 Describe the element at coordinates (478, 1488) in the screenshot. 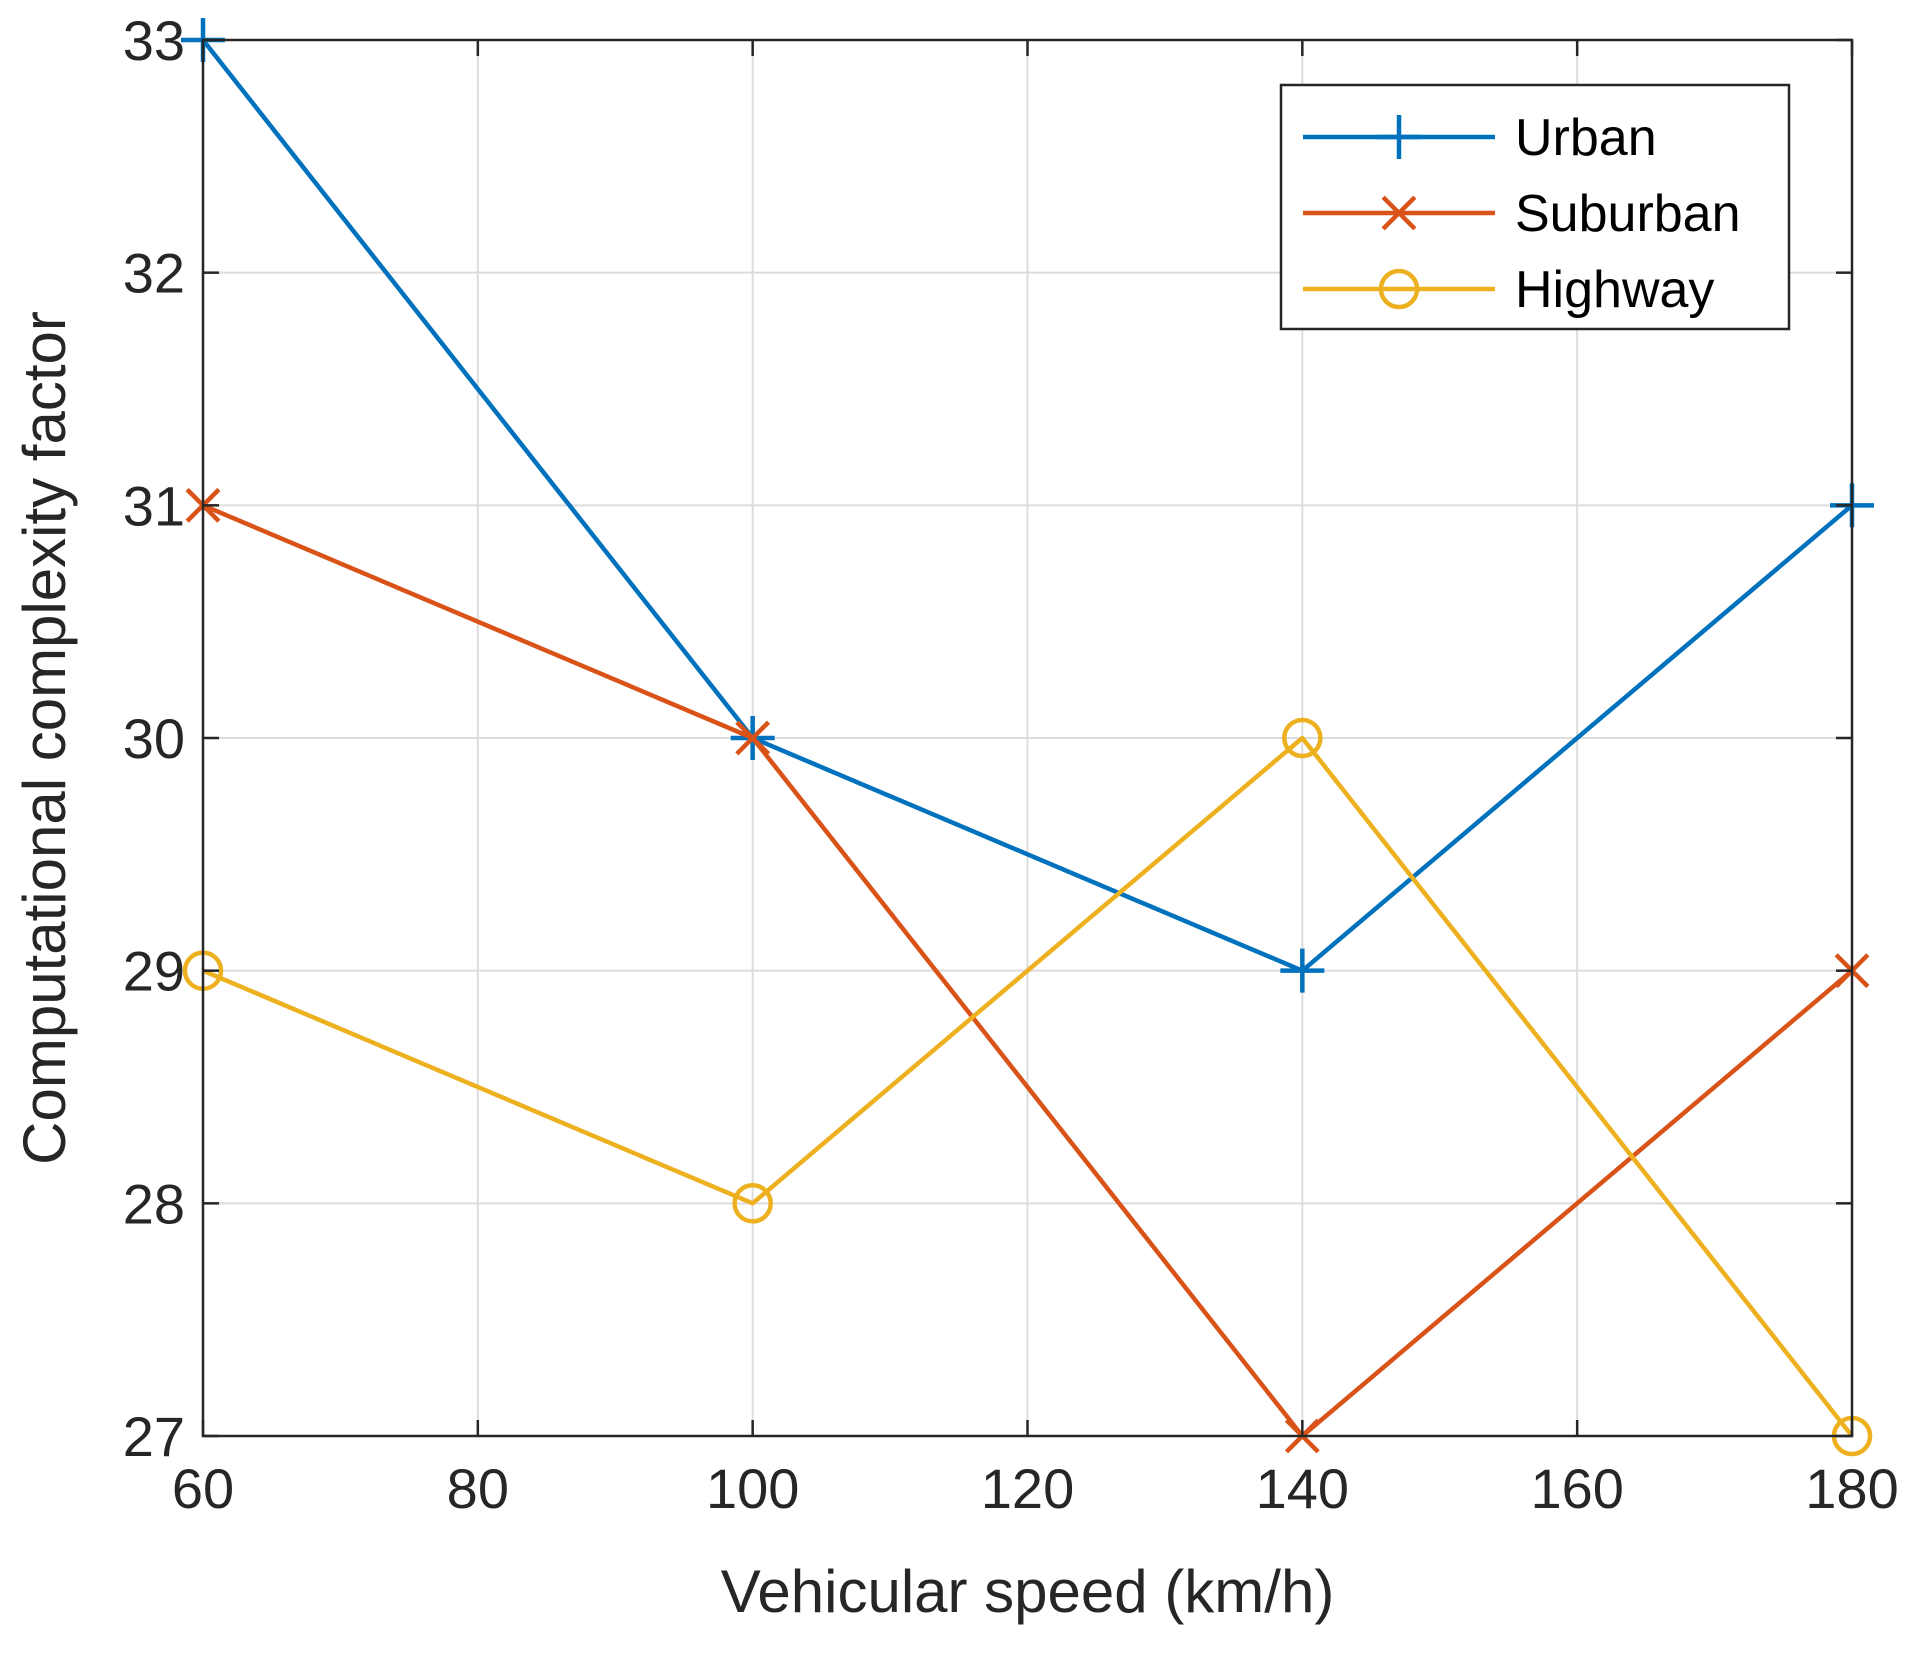

I see `x-tick-label: 80` at that location.